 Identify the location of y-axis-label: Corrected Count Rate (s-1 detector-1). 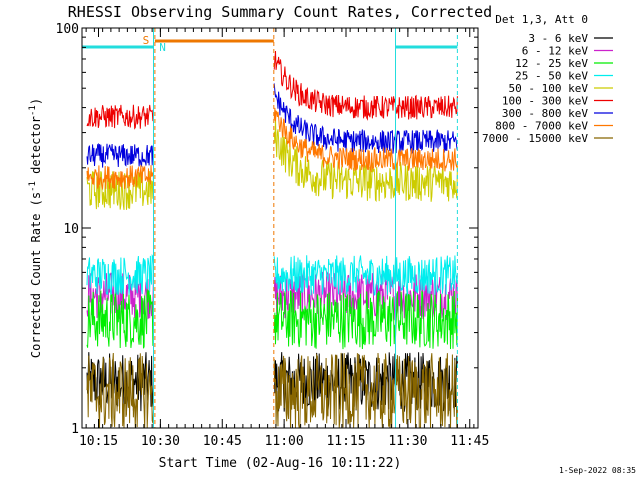
(35, 228).